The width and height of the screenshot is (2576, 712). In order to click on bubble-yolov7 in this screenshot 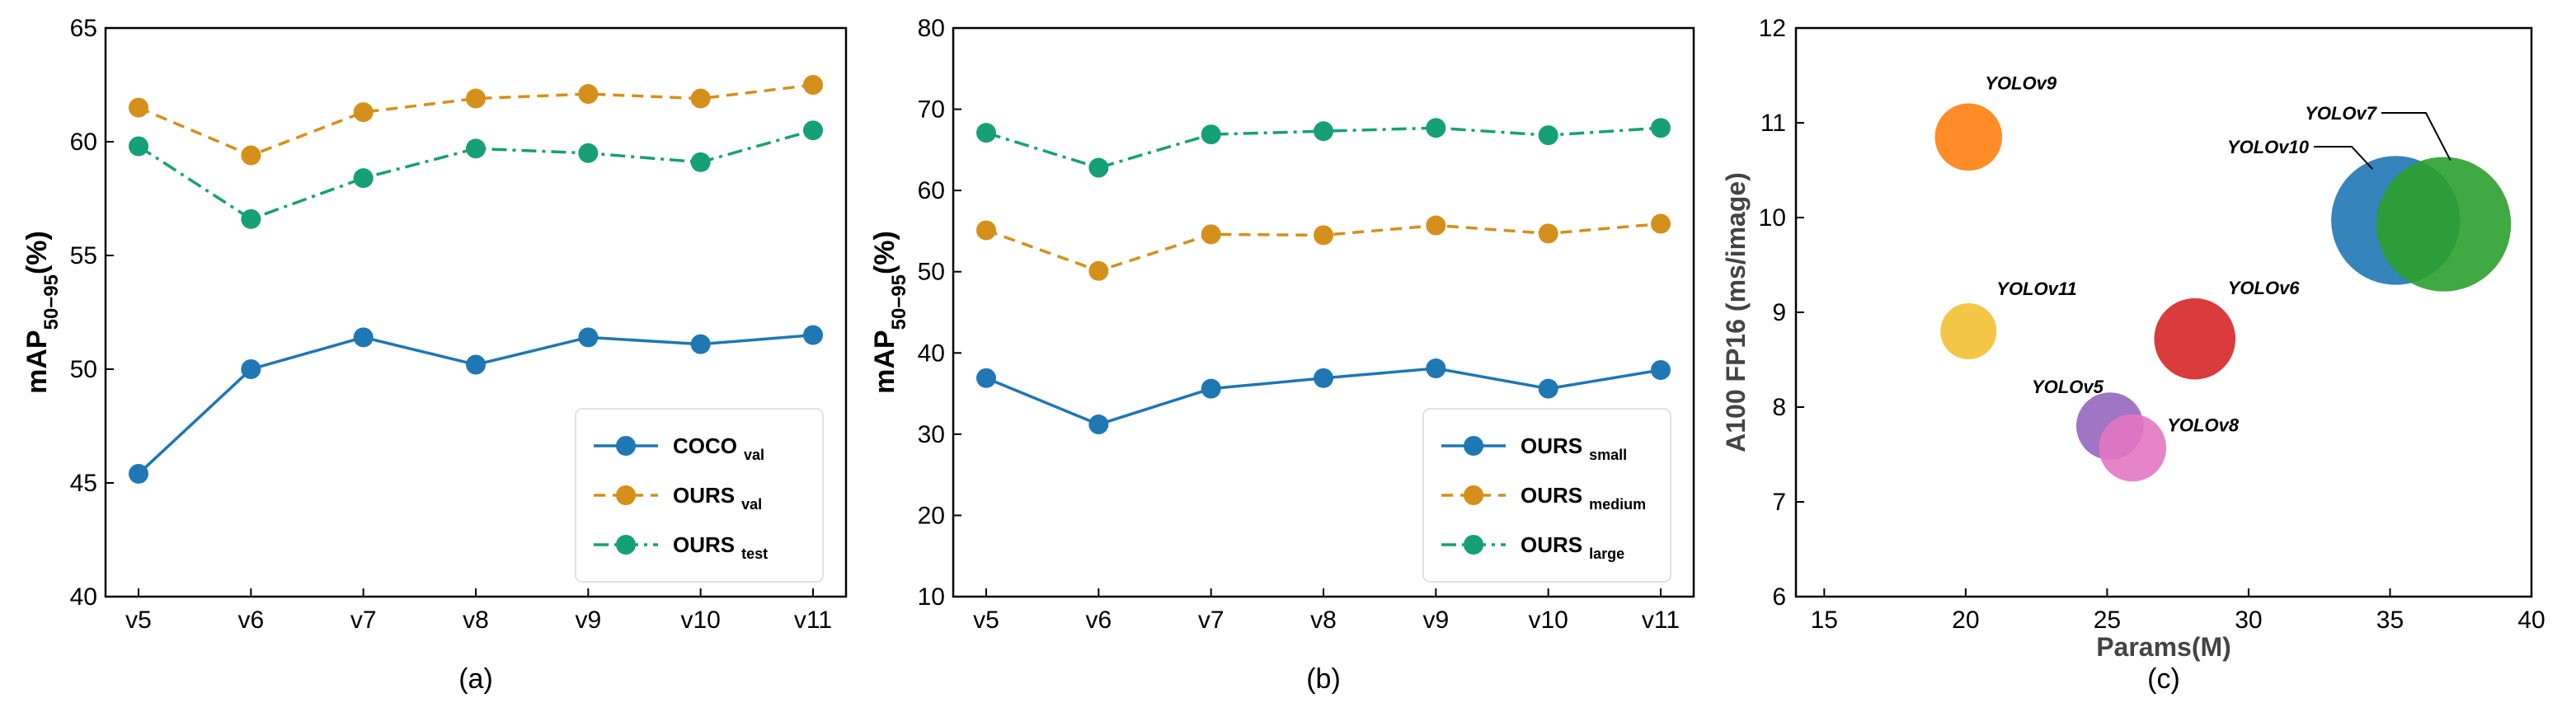, I will do `click(2444, 225)`.